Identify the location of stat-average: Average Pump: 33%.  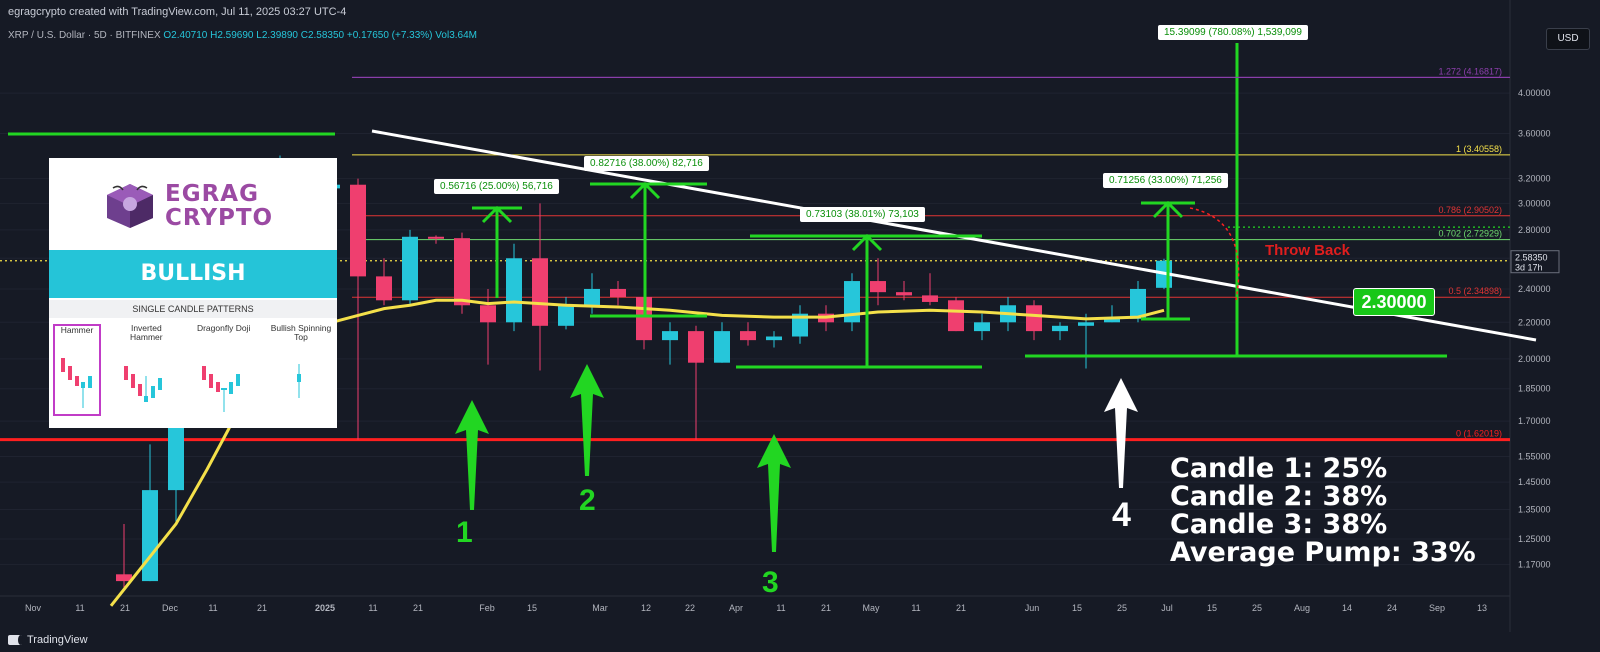
(1323, 552).